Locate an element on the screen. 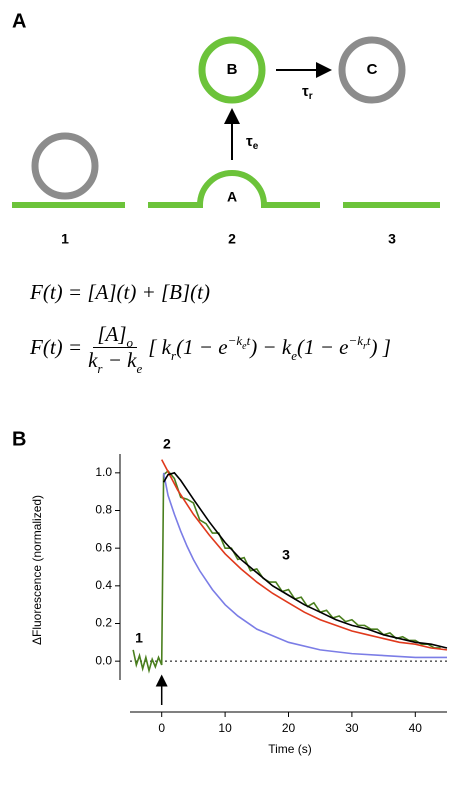 The height and width of the screenshot is (793, 455). y-tick-label: 0.2 is located at coordinates (103, 623).